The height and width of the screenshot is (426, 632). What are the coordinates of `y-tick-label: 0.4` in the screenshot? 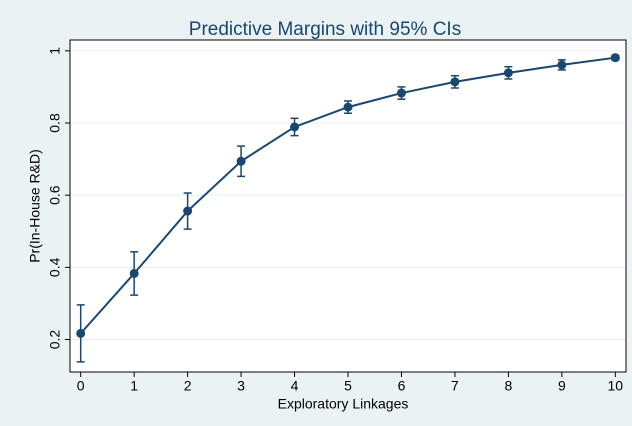 It's located at (55, 267).